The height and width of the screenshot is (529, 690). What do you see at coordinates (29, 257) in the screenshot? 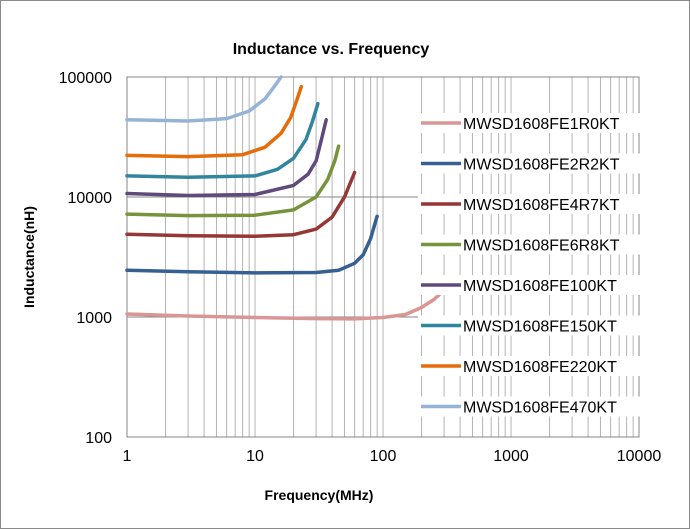
I see `y-axis-title: Inductance(nH)` at bounding box center [29, 257].